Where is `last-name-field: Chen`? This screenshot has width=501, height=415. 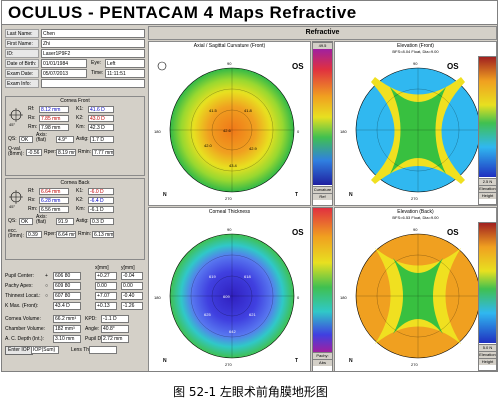
last-name-field: Chen is located at coordinates (93, 33).